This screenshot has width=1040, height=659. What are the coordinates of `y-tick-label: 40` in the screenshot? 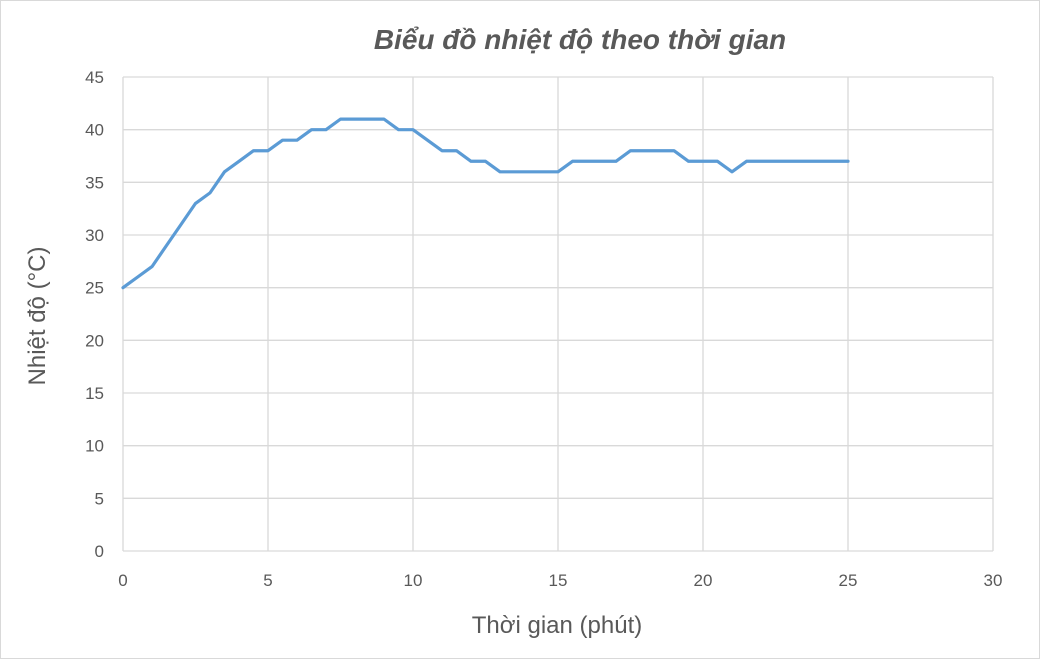 It's located at (94, 130).